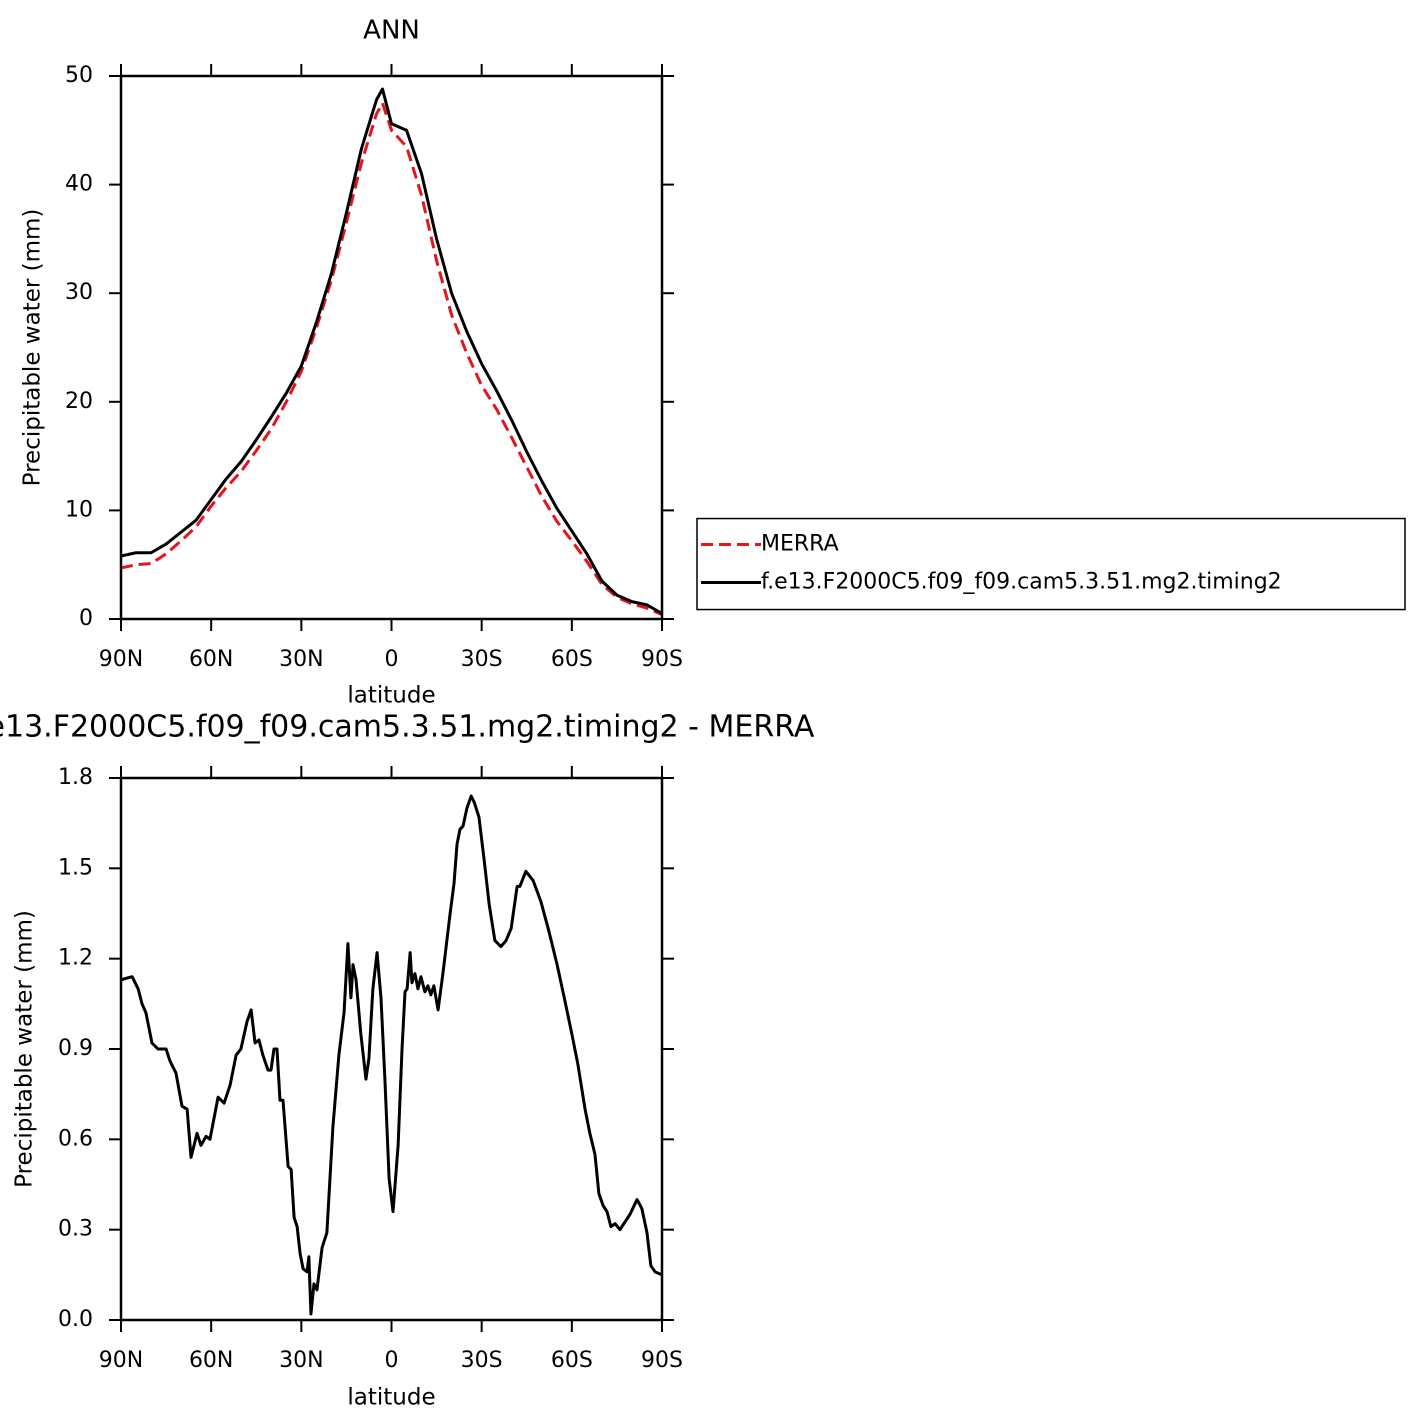 This screenshot has width=1424, height=1424. I want to click on y-tick-label: 1.2, so click(75, 958).